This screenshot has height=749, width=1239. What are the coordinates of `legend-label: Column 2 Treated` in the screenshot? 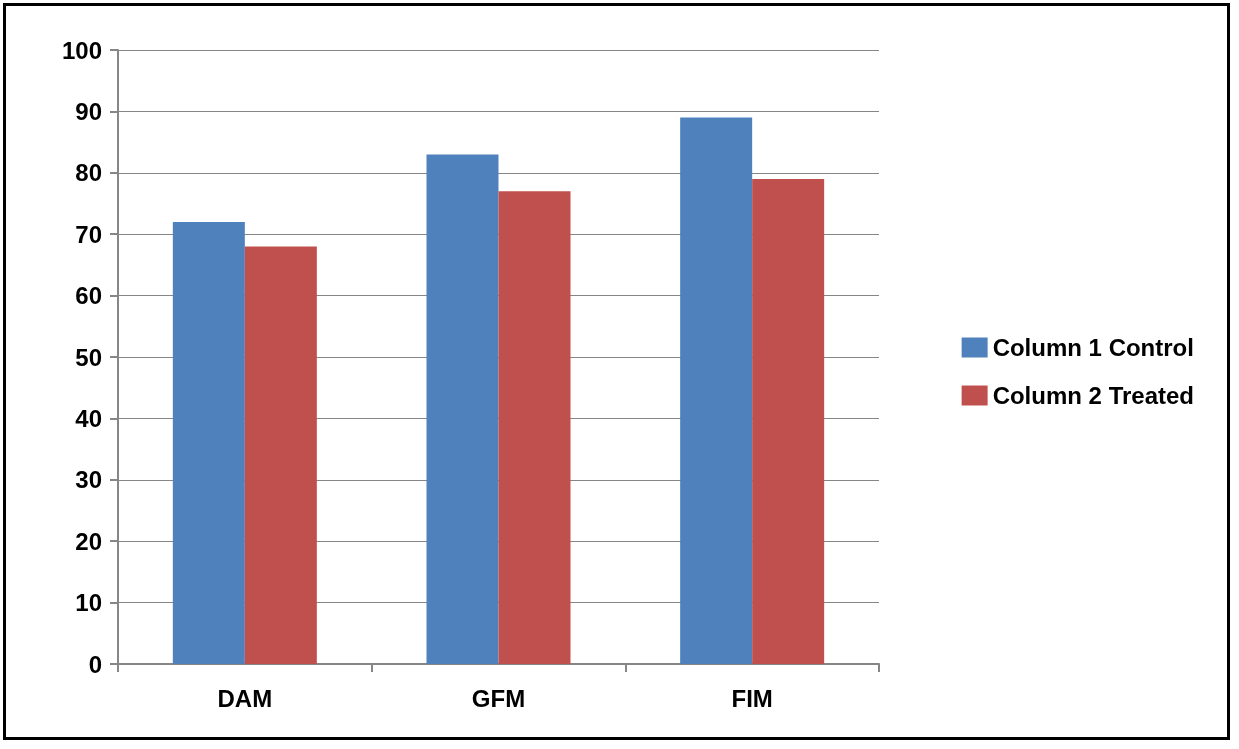 It's located at (1093, 395).